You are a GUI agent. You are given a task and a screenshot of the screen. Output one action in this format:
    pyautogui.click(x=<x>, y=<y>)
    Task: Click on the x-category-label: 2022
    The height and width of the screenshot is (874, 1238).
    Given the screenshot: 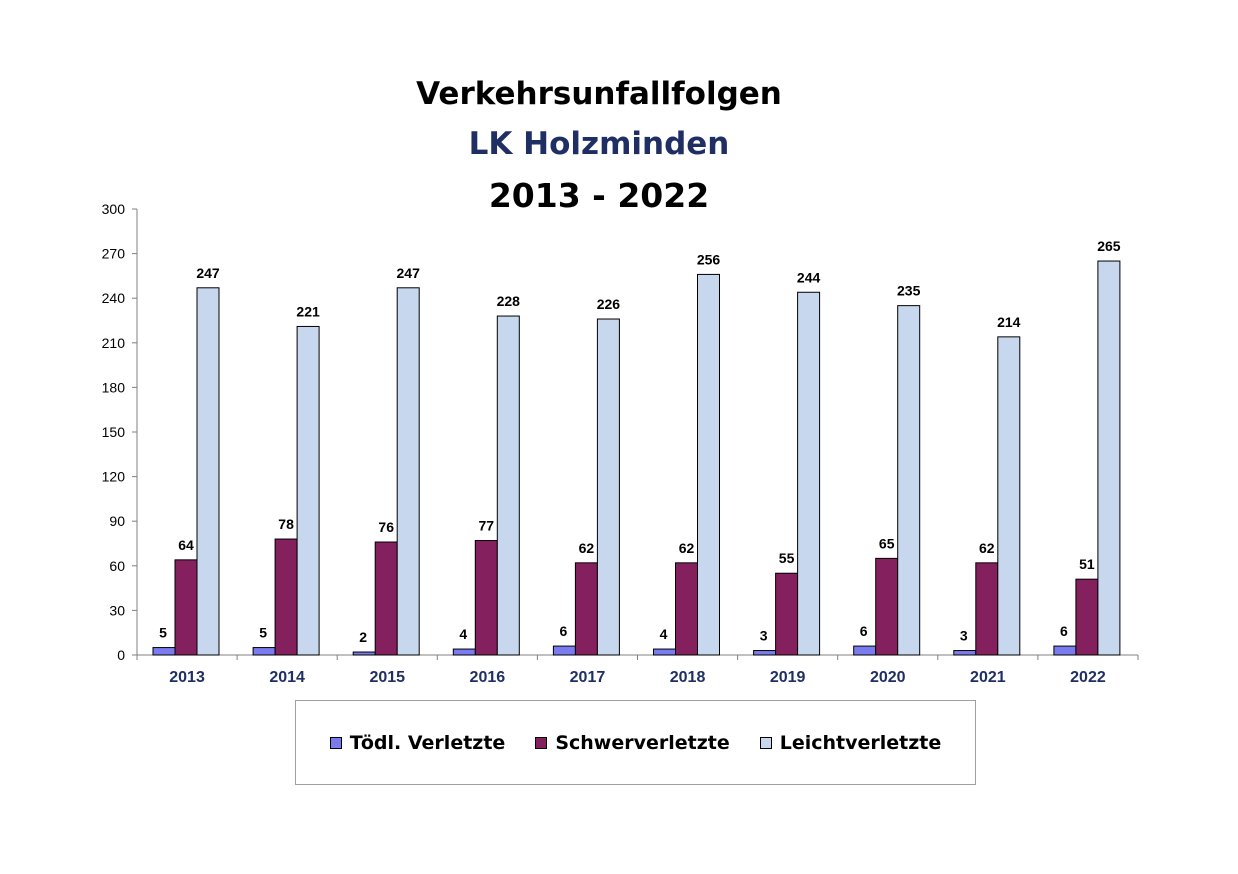 What is the action you would take?
    pyautogui.click(x=1088, y=677)
    